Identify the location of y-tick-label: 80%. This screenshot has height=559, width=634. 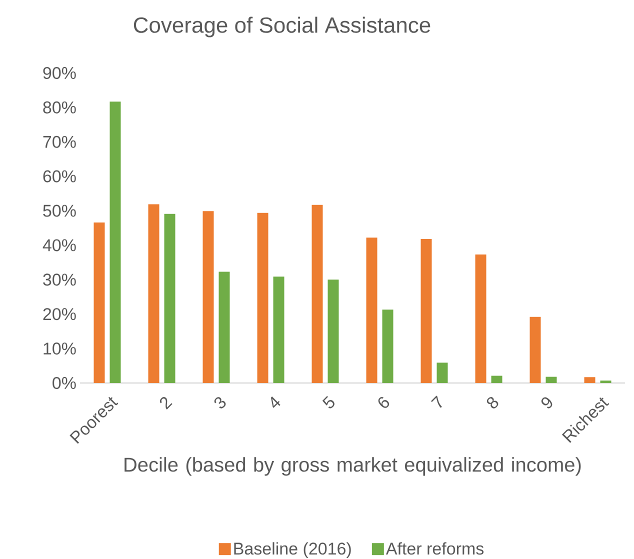
(59, 107).